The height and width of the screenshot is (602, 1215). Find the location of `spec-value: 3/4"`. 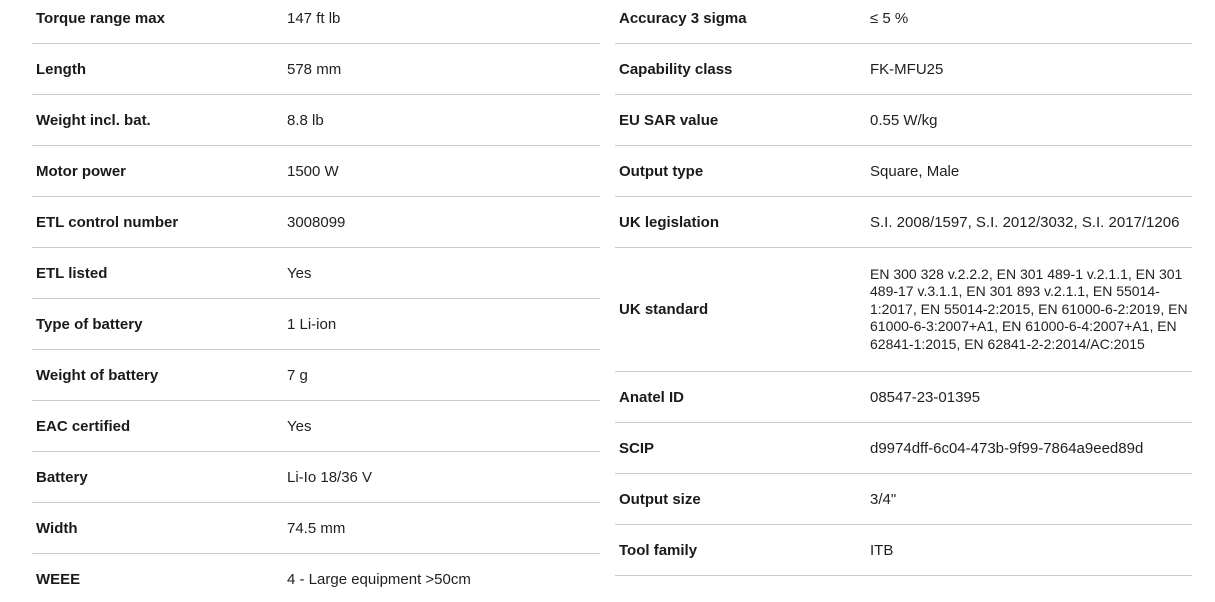

spec-value: 3/4" is located at coordinates (883, 499).